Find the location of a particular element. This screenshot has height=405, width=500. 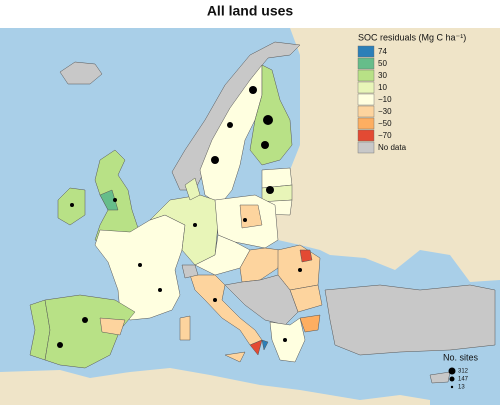

legend-label: 50 is located at coordinates (382, 63).